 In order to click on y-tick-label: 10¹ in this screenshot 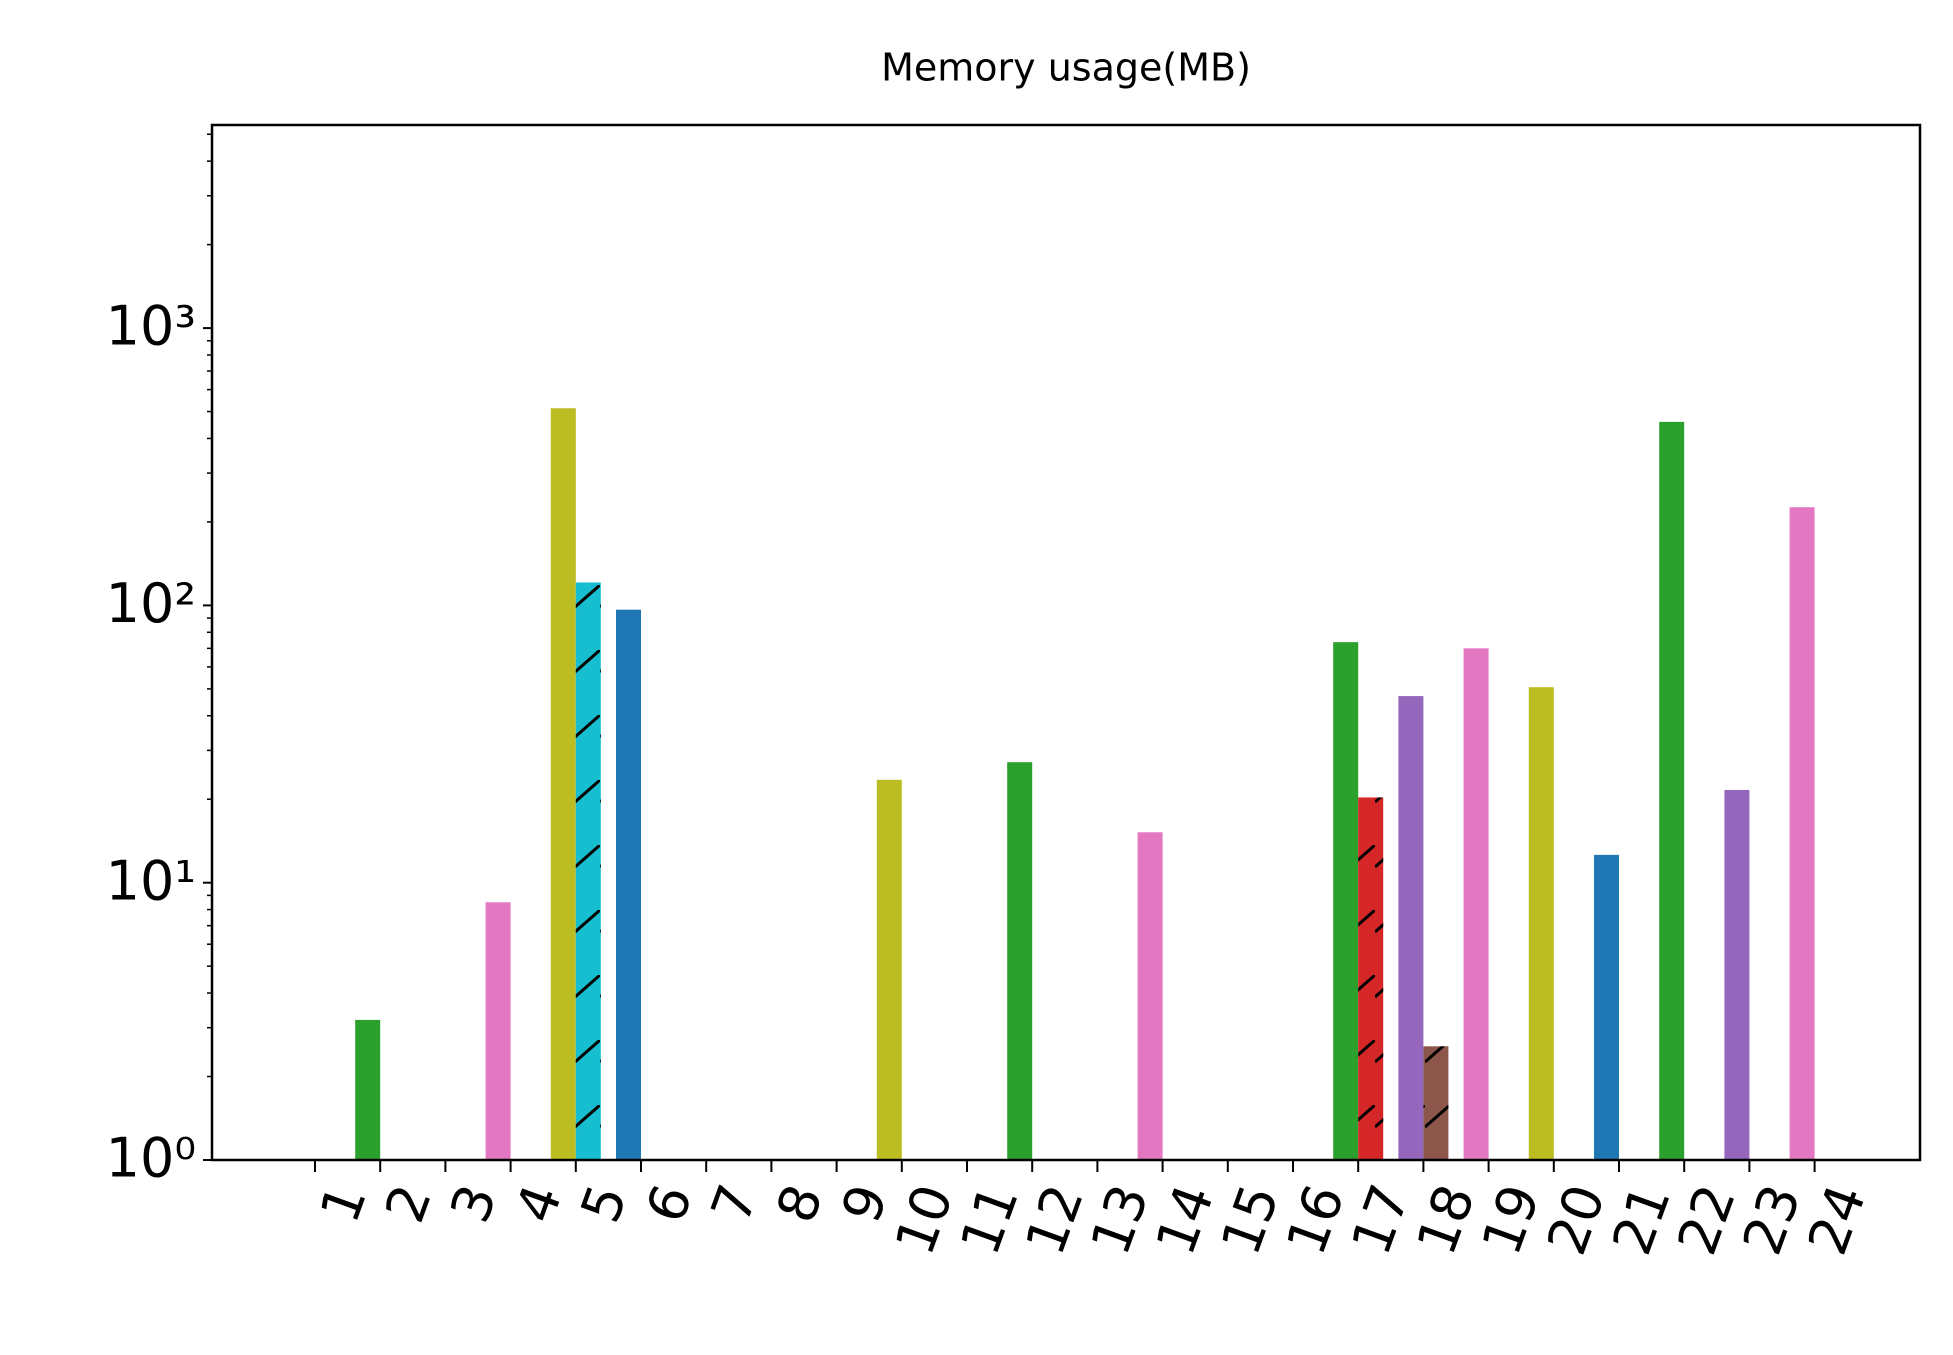, I will do `click(151, 880)`.